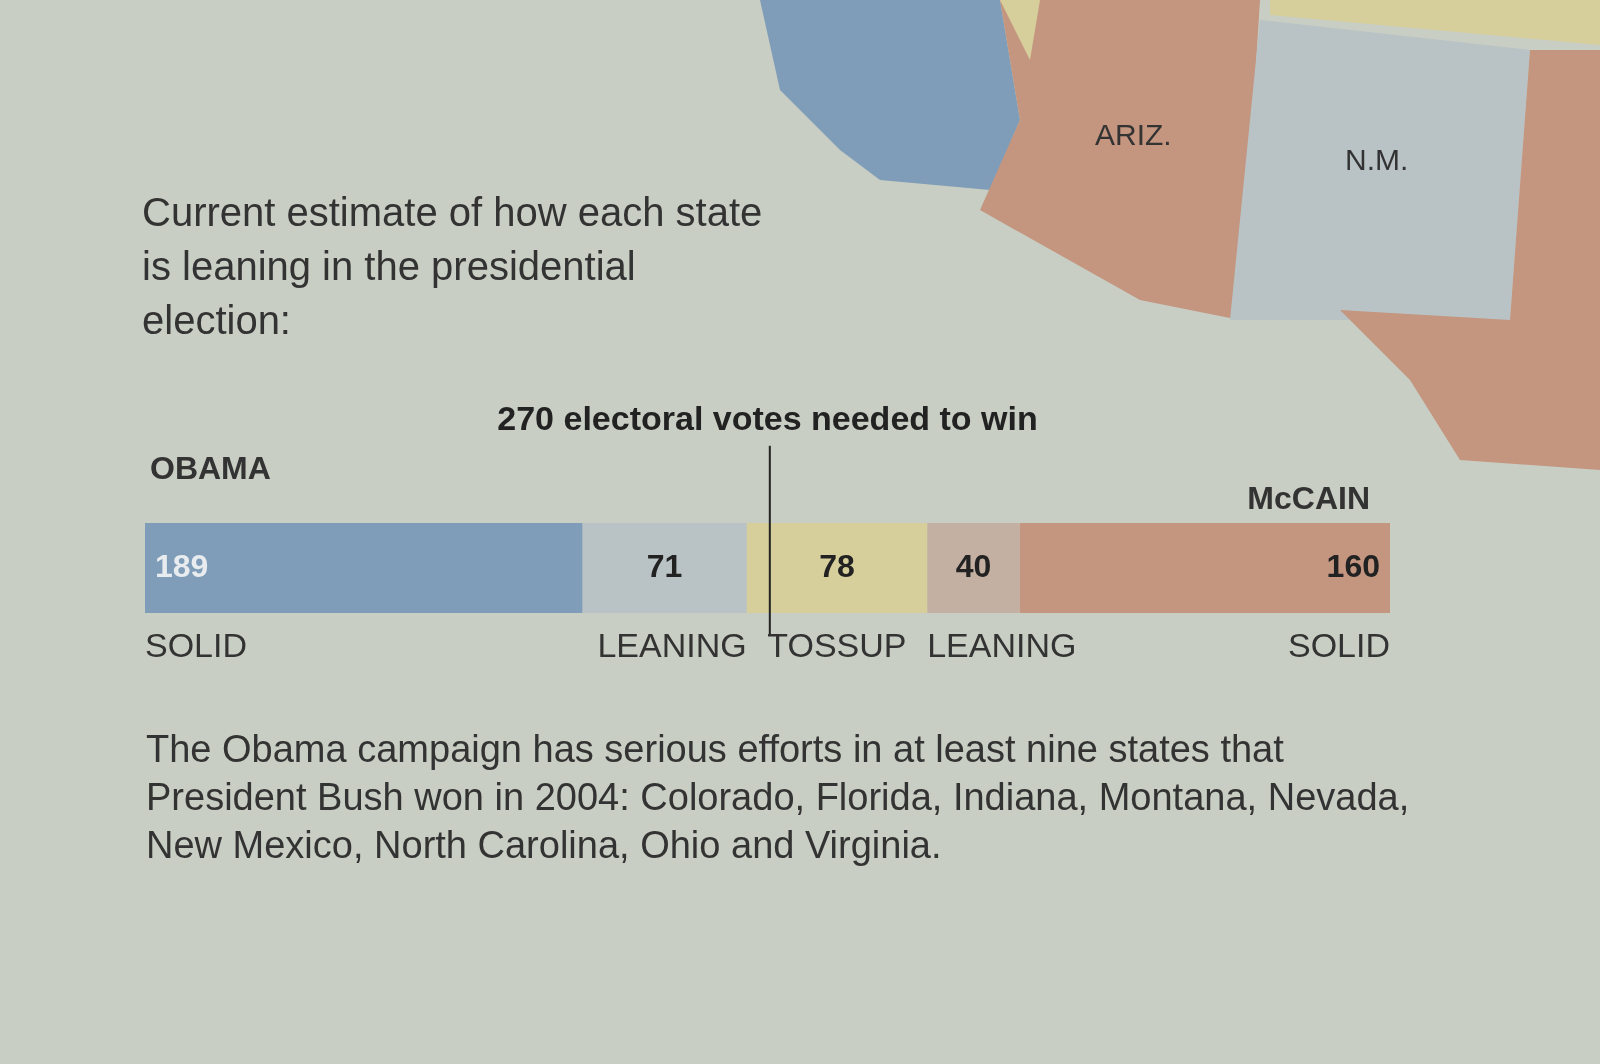 The height and width of the screenshot is (1064, 1600). I want to click on text: The Obama campaign has serious efforts in at least nine states that President Bush won in 2004: Colorado, Florida, Indiana, Montana, Nevada, New Mexico, North Carolina, Ohio and Virginia., so click(778, 797).